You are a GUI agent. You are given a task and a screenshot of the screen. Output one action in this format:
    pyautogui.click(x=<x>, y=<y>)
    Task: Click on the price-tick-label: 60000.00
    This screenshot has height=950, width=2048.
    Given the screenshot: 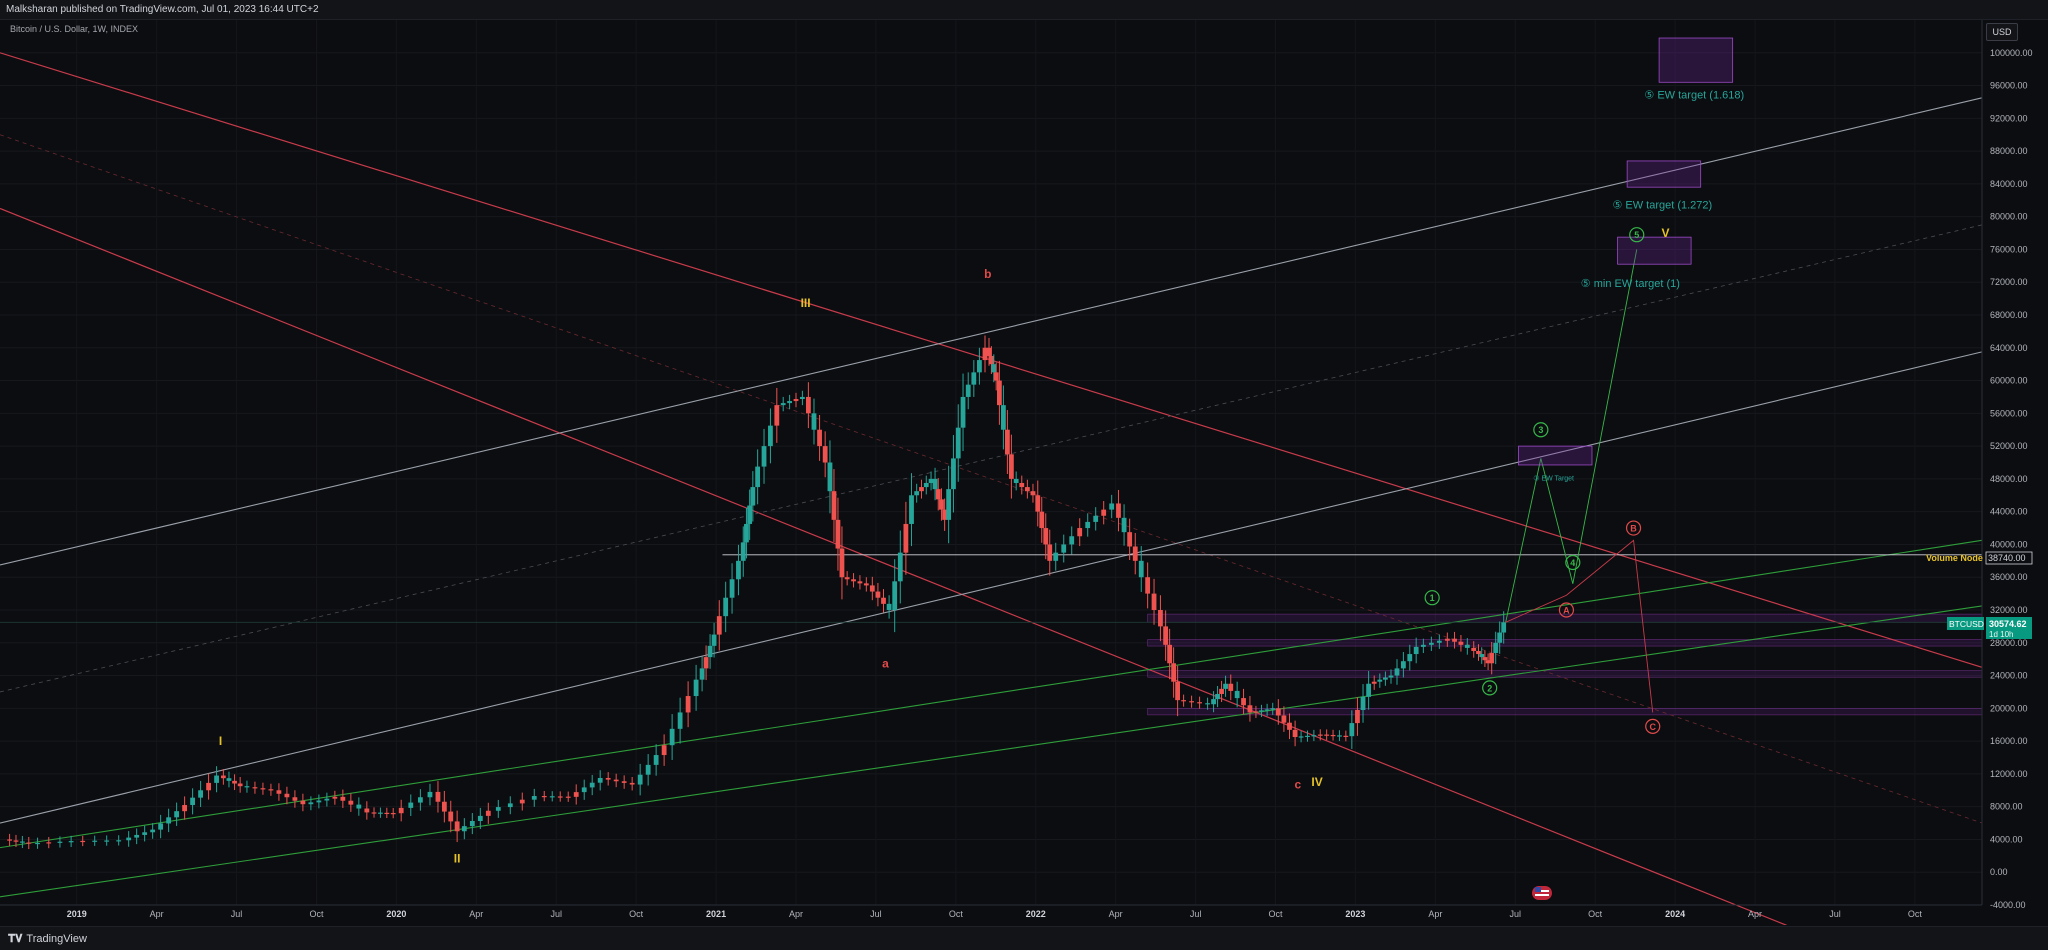 What is the action you would take?
    pyautogui.click(x=2009, y=381)
    